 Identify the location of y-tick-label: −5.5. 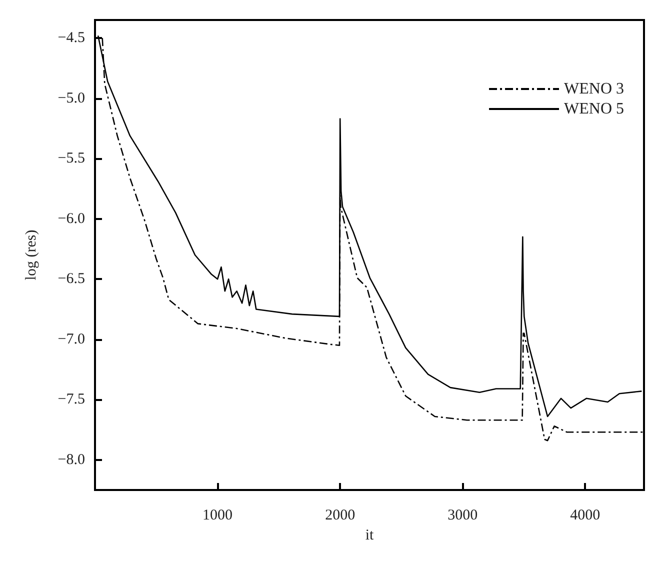
(71, 158).